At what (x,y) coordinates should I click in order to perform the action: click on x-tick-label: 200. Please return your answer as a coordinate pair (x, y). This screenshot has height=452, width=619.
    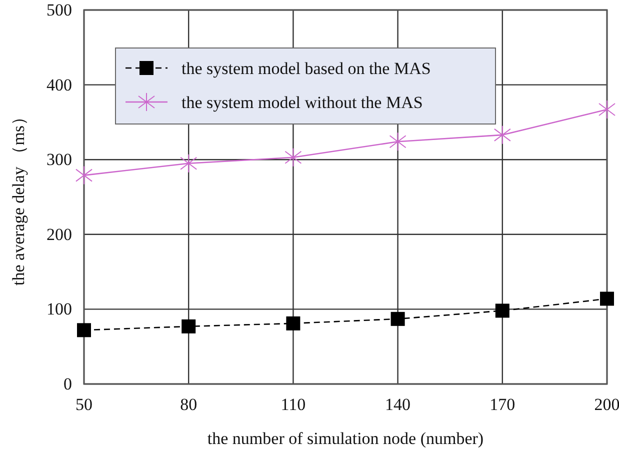
    Looking at the image, I should click on (606, 404).